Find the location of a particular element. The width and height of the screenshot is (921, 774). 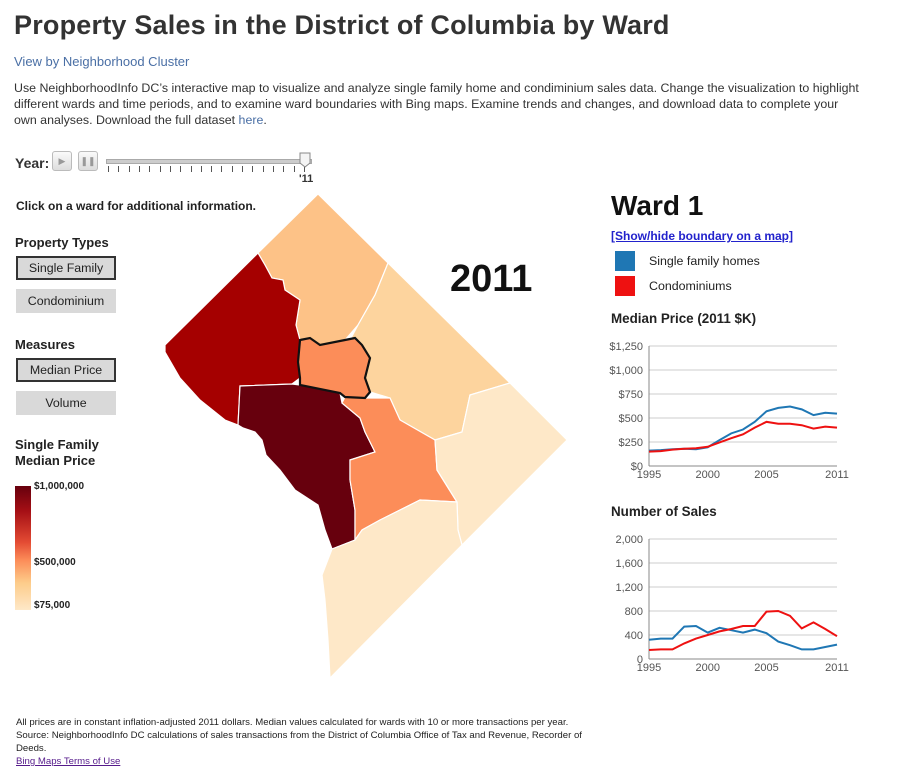

view-by-cluster-link: View by Neighborhood Cluster is located at coordinates (102, 61).